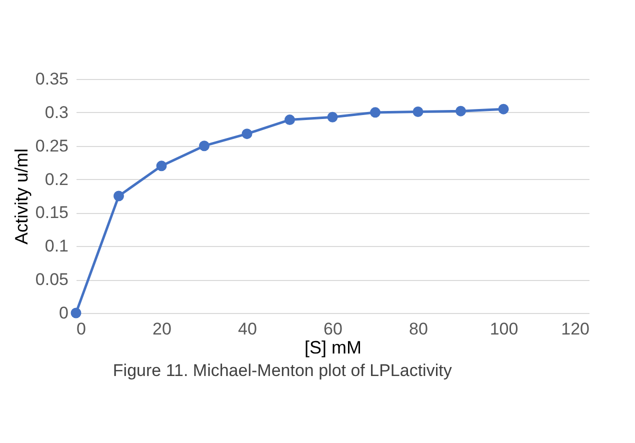 Image resolution: width=635 pixels, height=443 pixels. What do you see at coordinates (63, 313) in the screenshot?
I see `y-tick-label: 0` at bounding box center [63, 313].